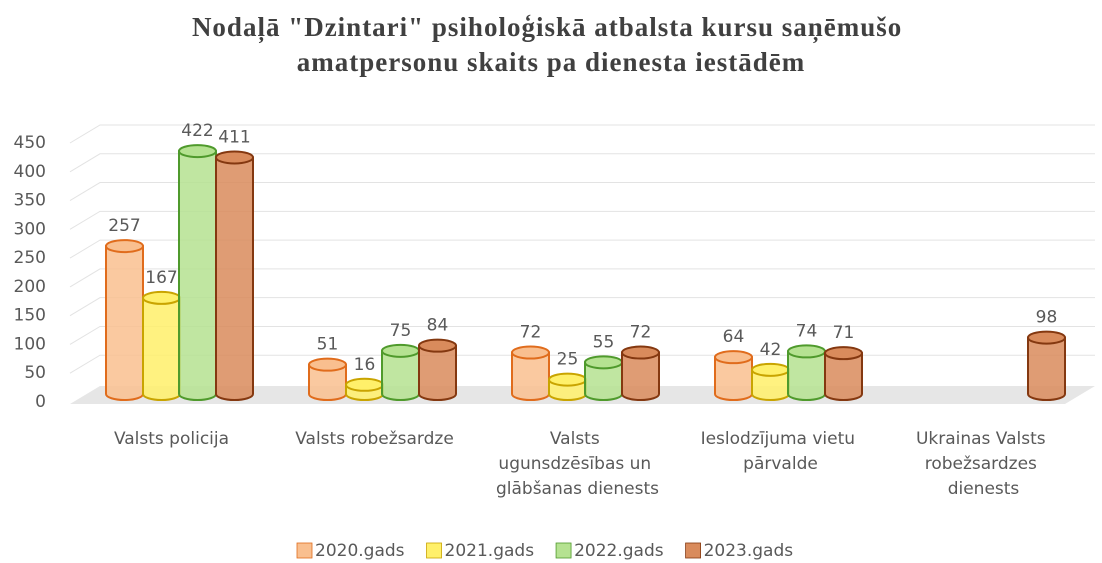  I want to click on data-label: 55, so click(604, 342).